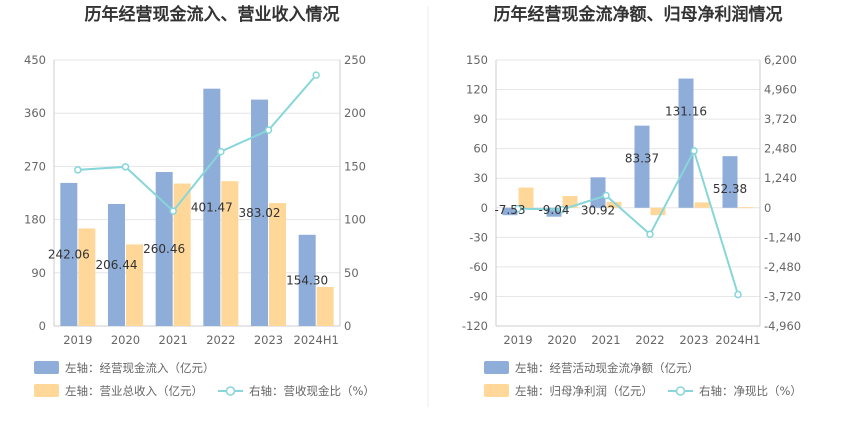 This screenshot has width=850, height=442. What do you see at coordinates (35, 60) in the screenshot?
I see `chart1-left-tick: 450` at bounding box center [35, 60].